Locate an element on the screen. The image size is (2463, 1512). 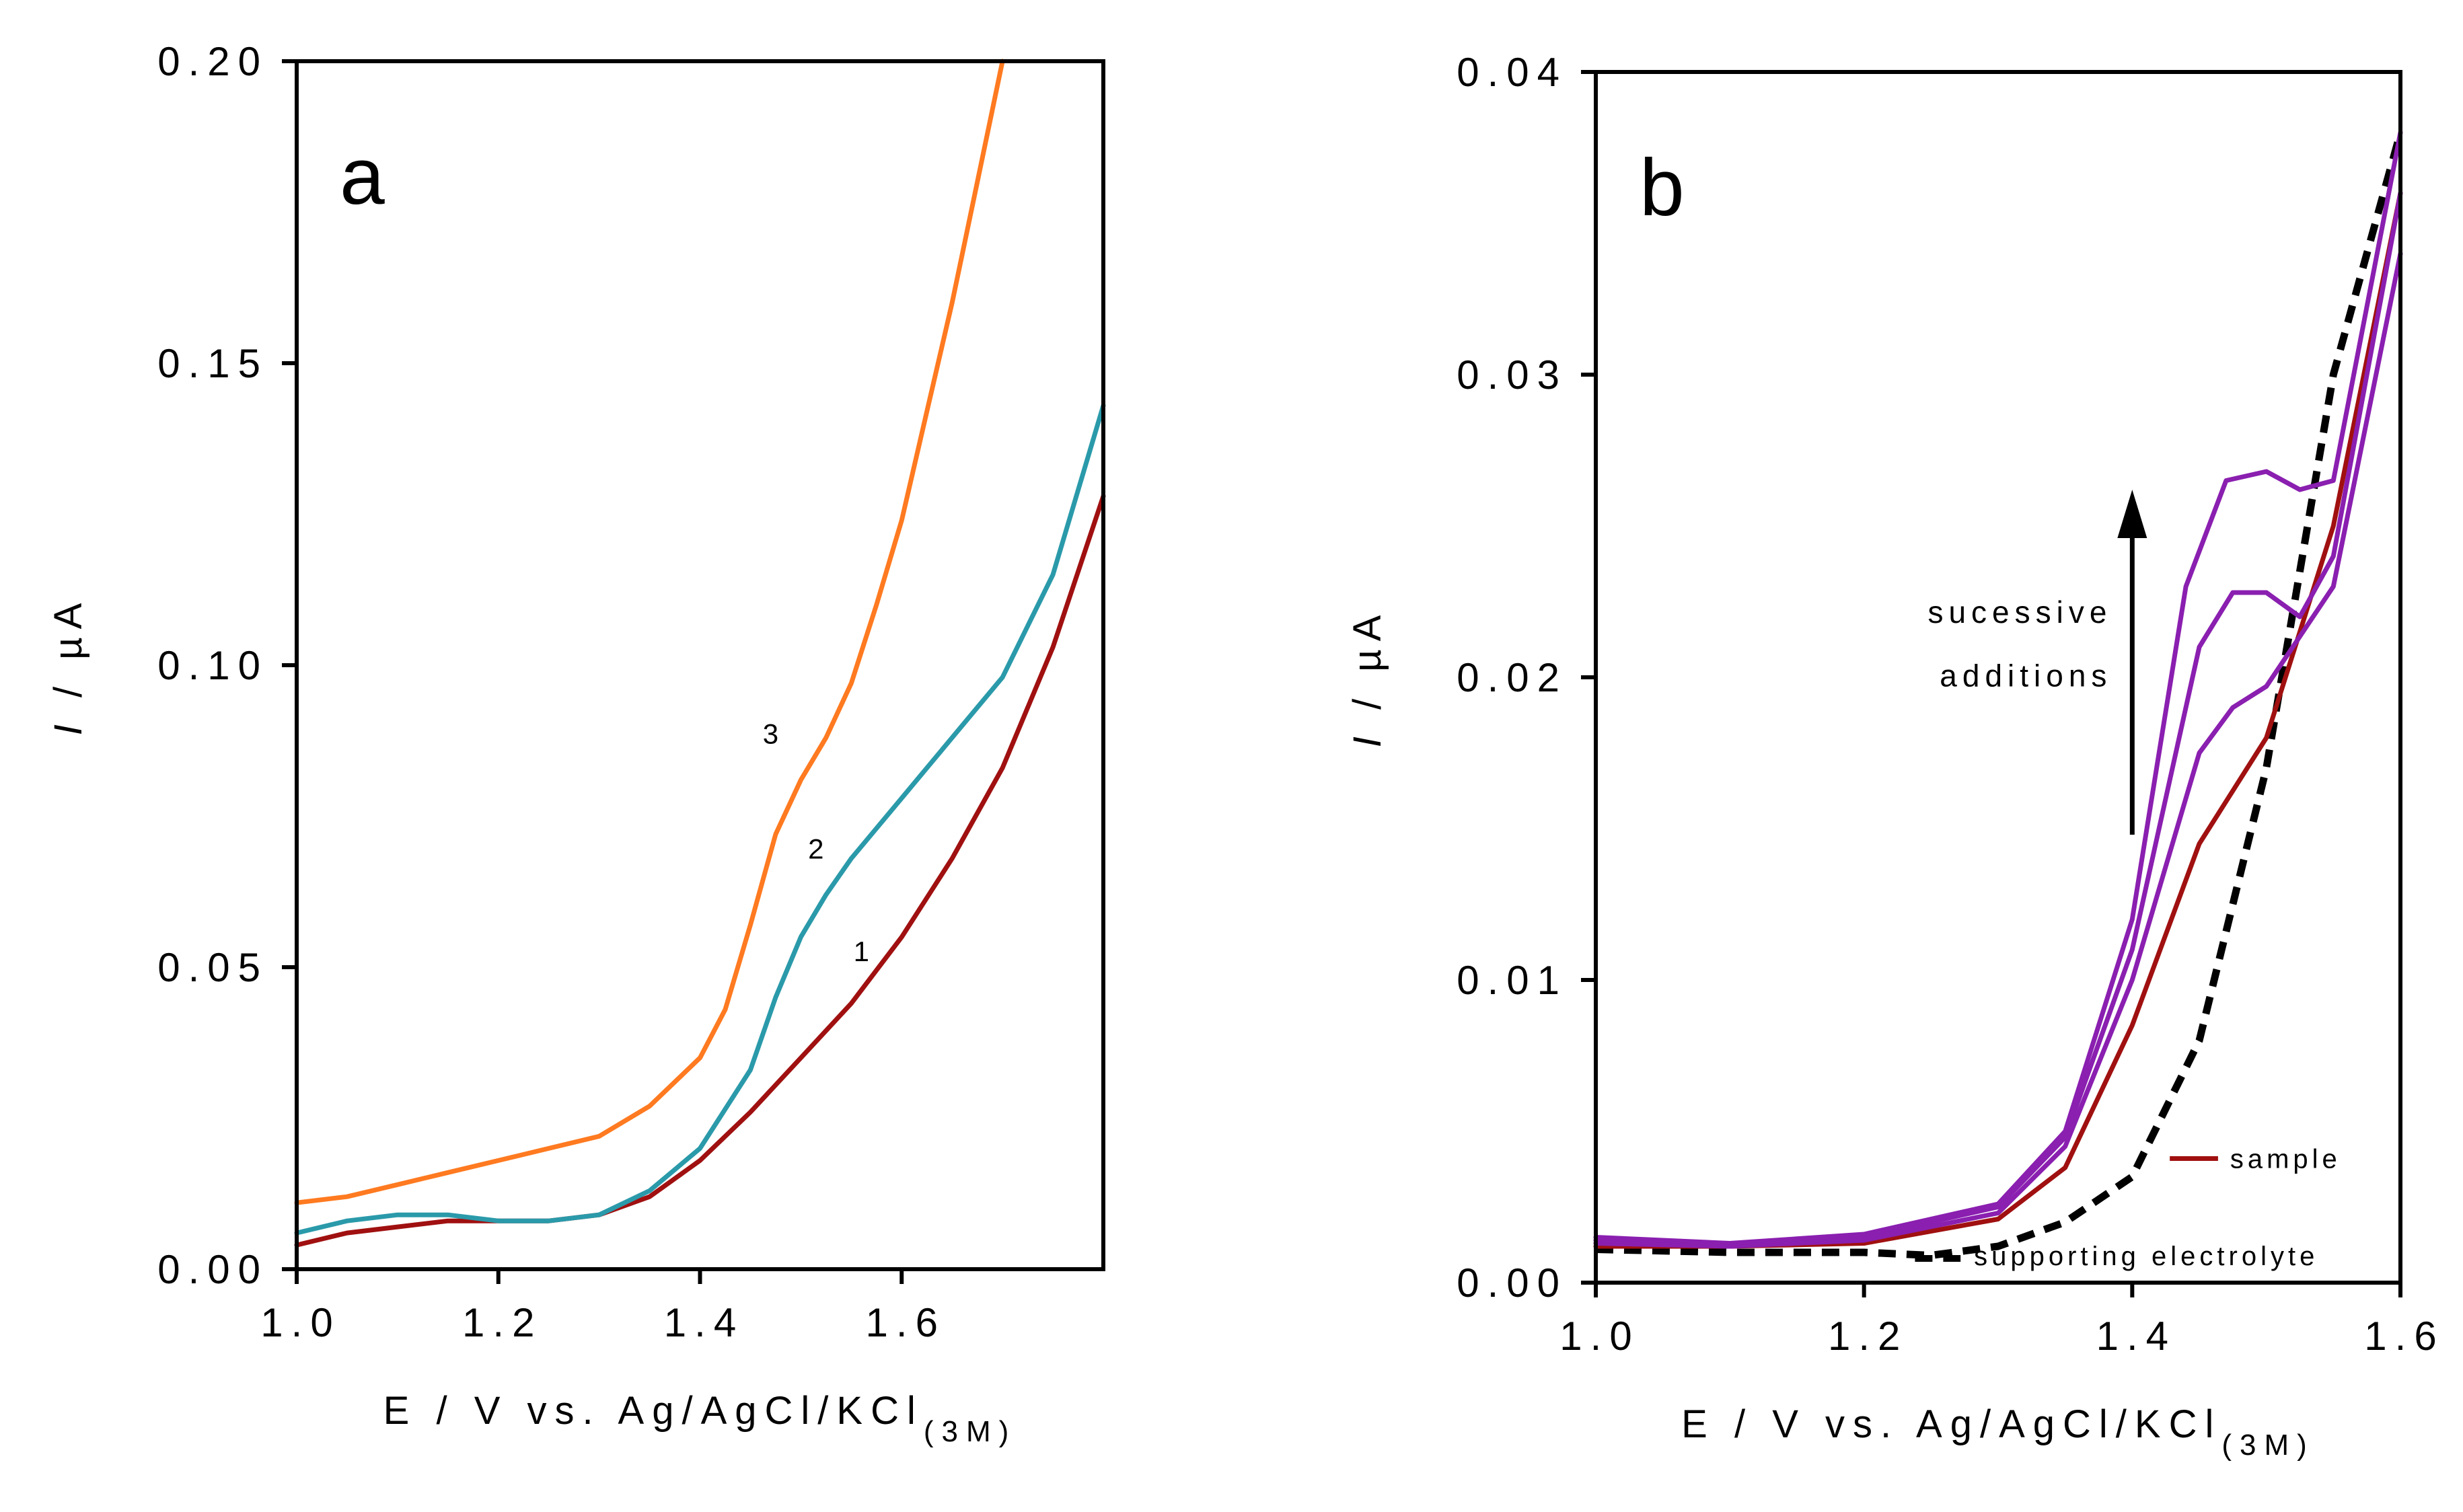
panel-a-y-axis-unit: / µA is located at coordinates (68, 655).